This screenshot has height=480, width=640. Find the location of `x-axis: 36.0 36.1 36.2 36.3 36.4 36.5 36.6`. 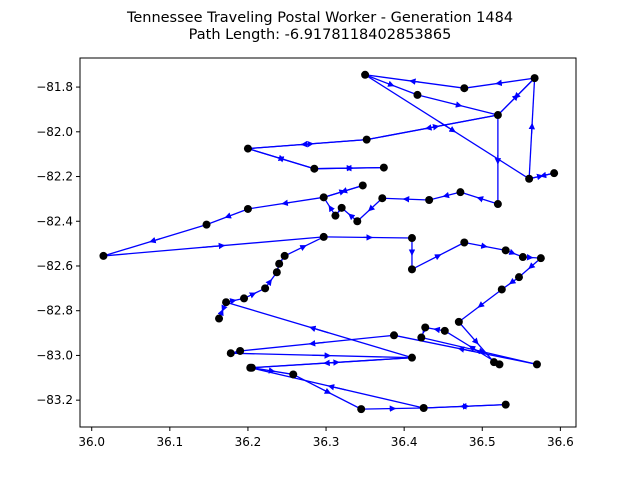

x-axis: 36.0 36.1 36.2 36.3 36.4 36.5 36.6 is located at coordinates (326, 438).